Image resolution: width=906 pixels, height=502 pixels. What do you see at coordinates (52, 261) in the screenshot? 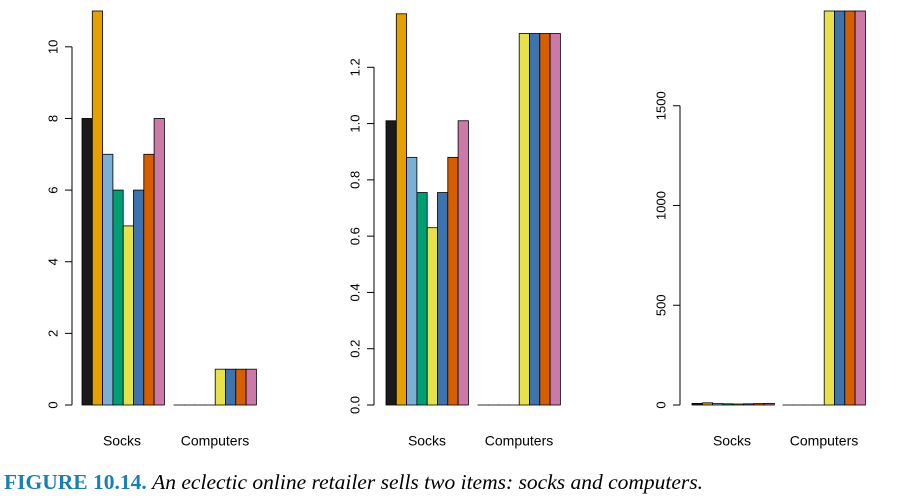
I see `y-tick-label: 4` at bounding box center [52, 261].